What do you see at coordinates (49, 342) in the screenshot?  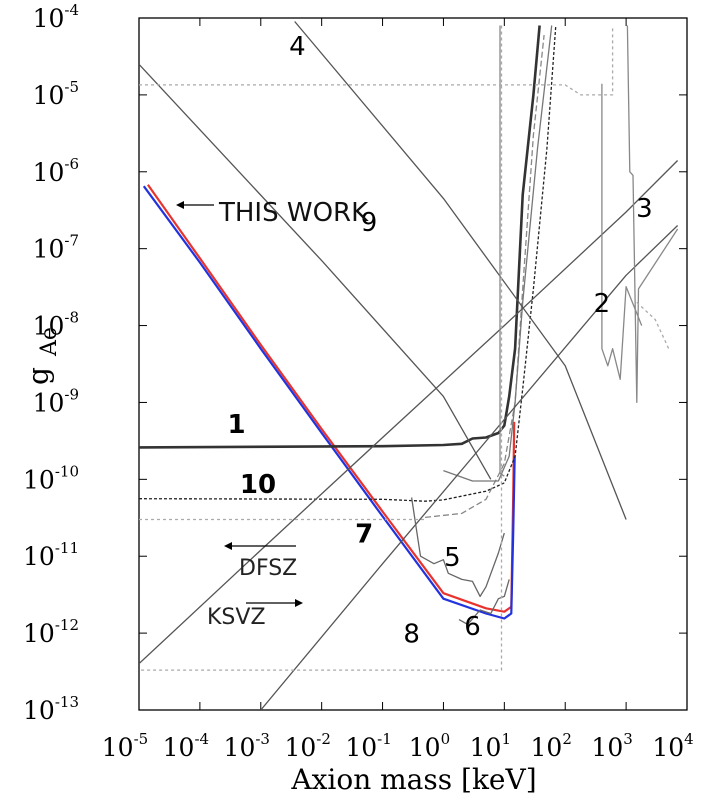 I see `y-axis-title-sub: Ae` at bounding box center [49, 342].